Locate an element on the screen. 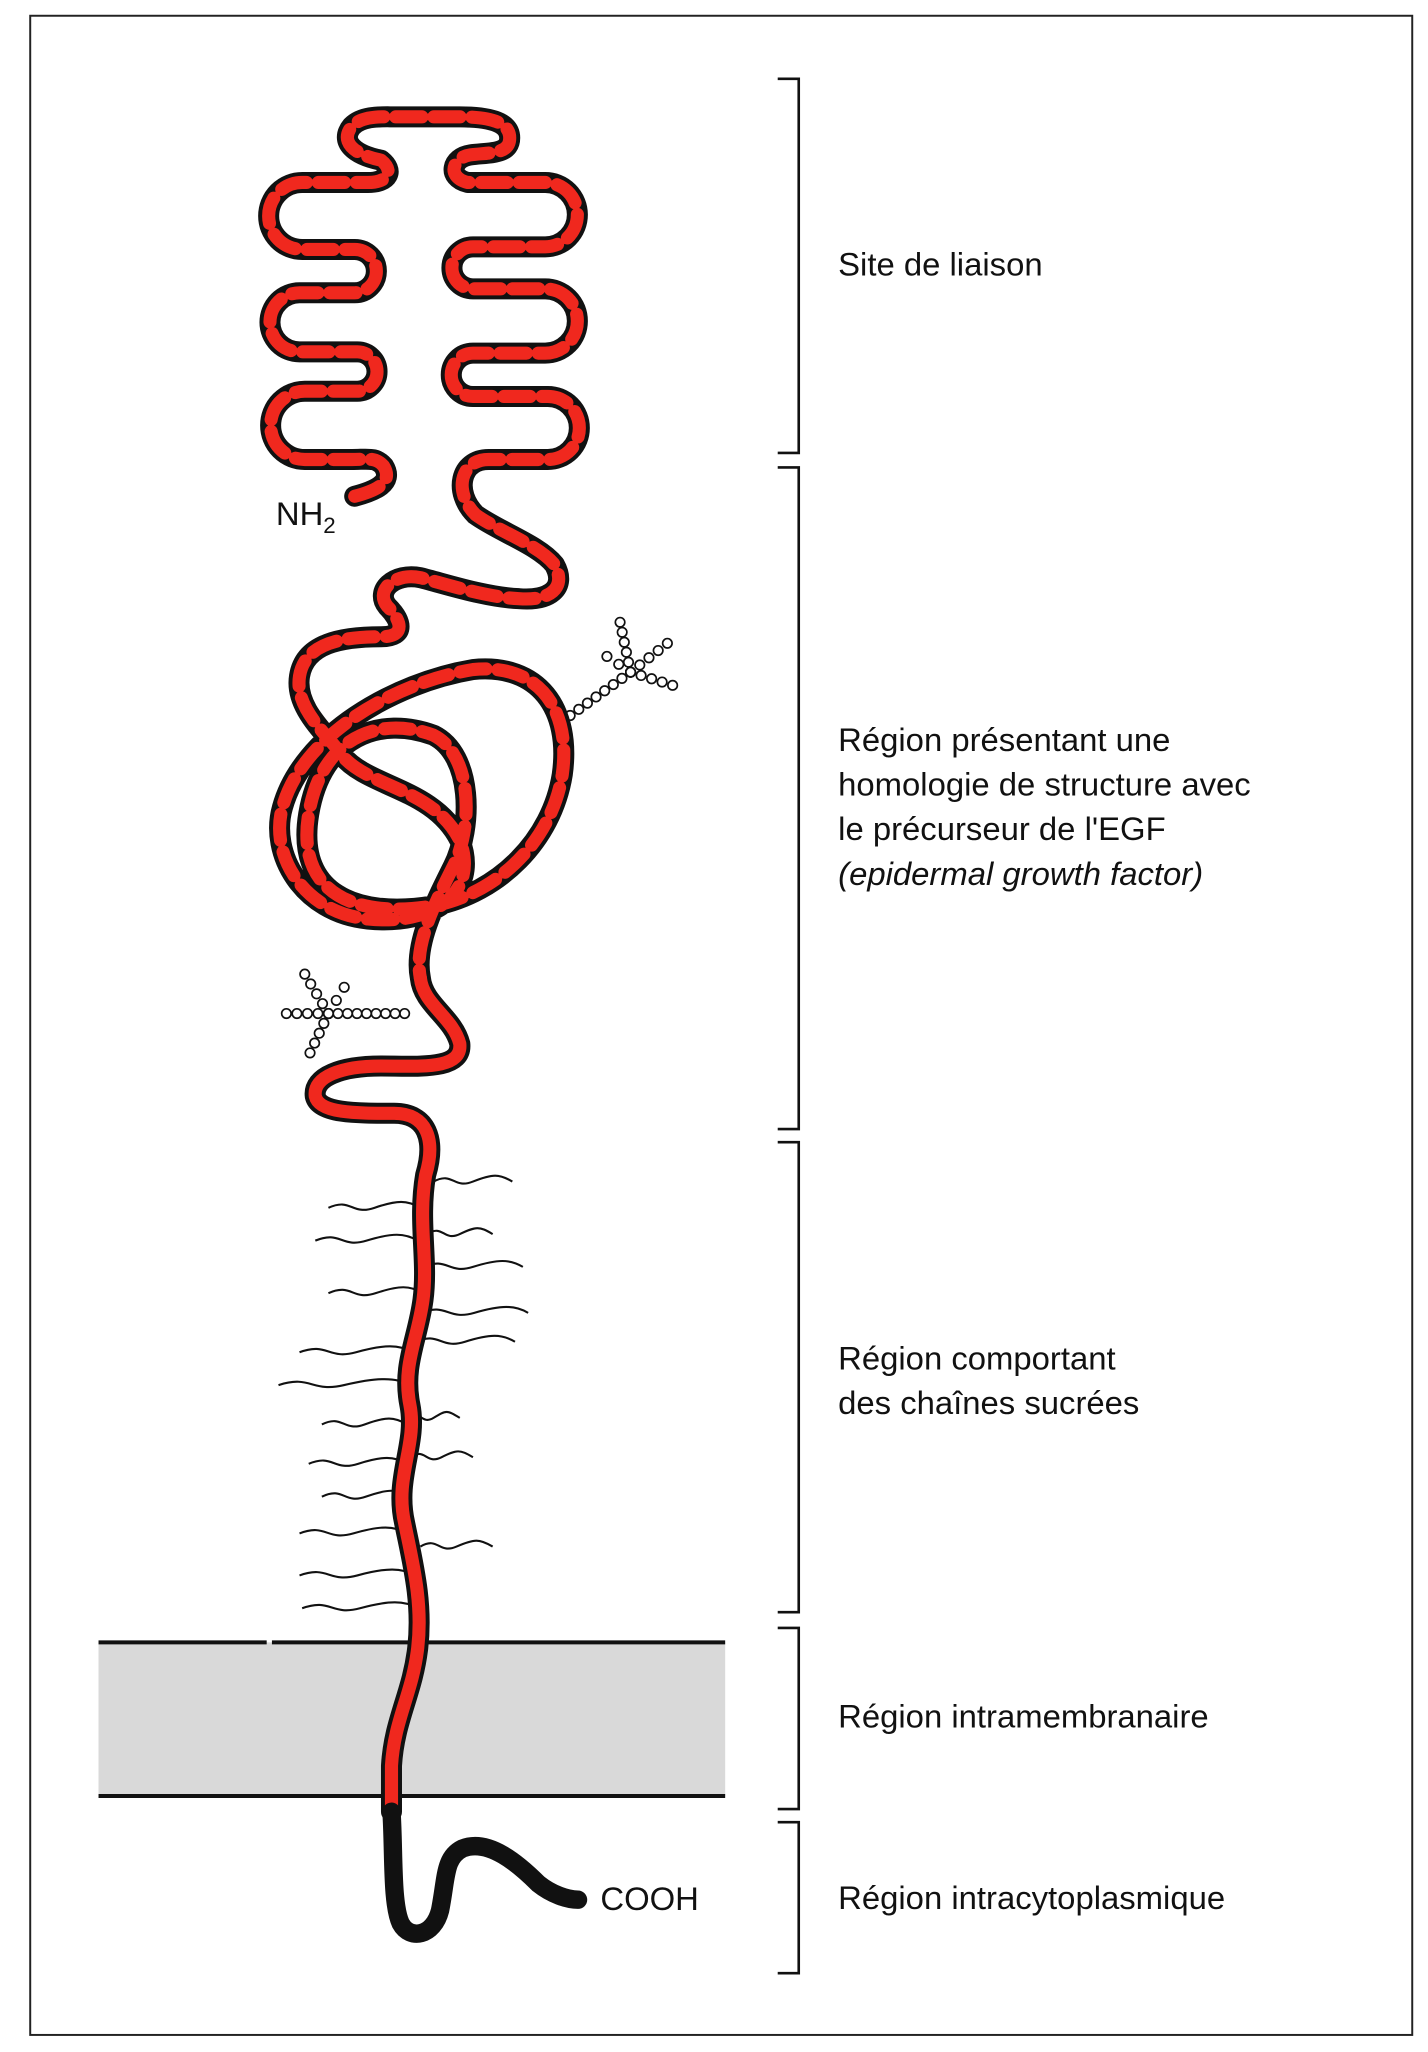 This screenshot has width=1428, height=2052. brackets is located at coordinates (789, 1026).